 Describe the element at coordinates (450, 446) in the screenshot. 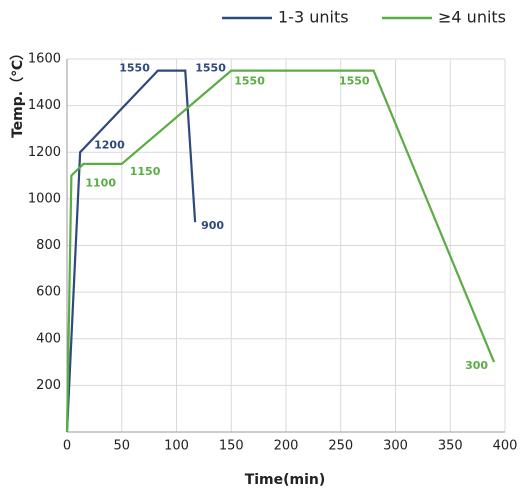

I see `x-tick-label: 350` at that location.